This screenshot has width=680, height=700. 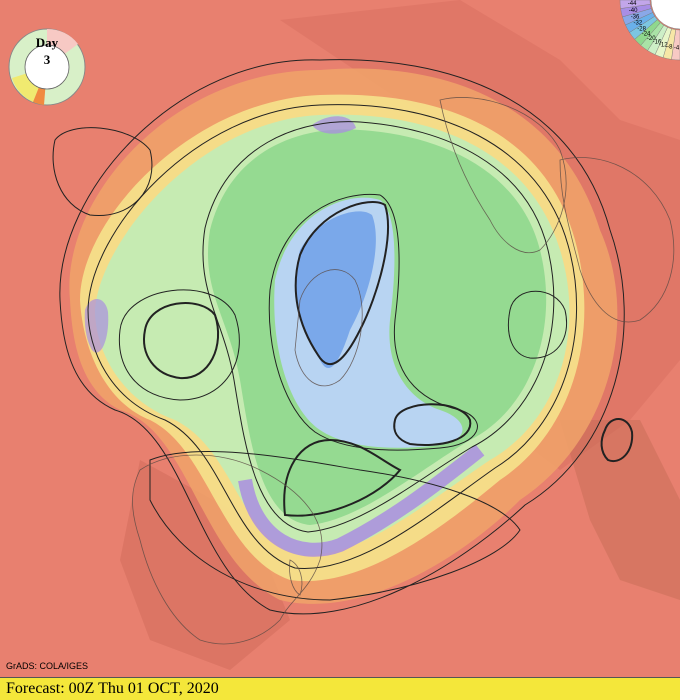 What do you see at coordinates (47, 51) in the screenshot?
I see `day-label: Day 3` at bounding box center [47, 51].